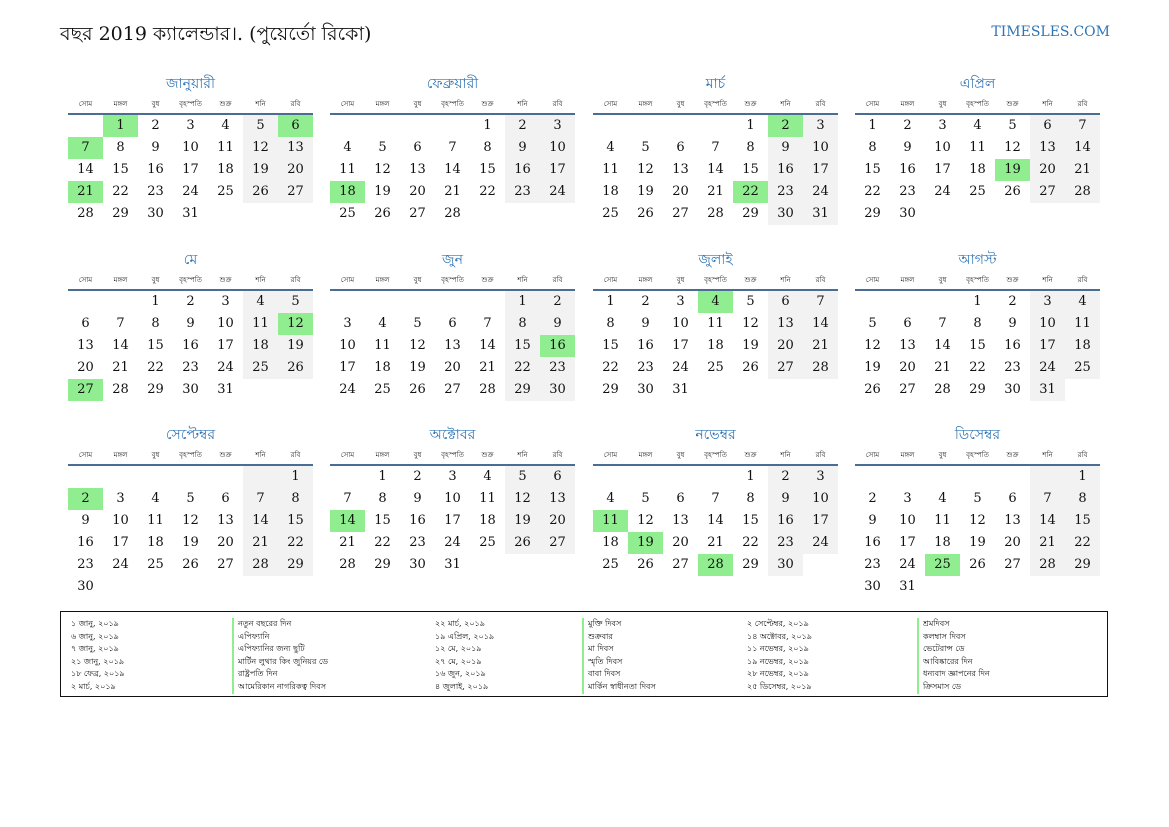 This screenshot has height=827, width=1169. Describe the element at coordinates (610, 301) in the screenshot. I see `day-cell: 1` at that location.